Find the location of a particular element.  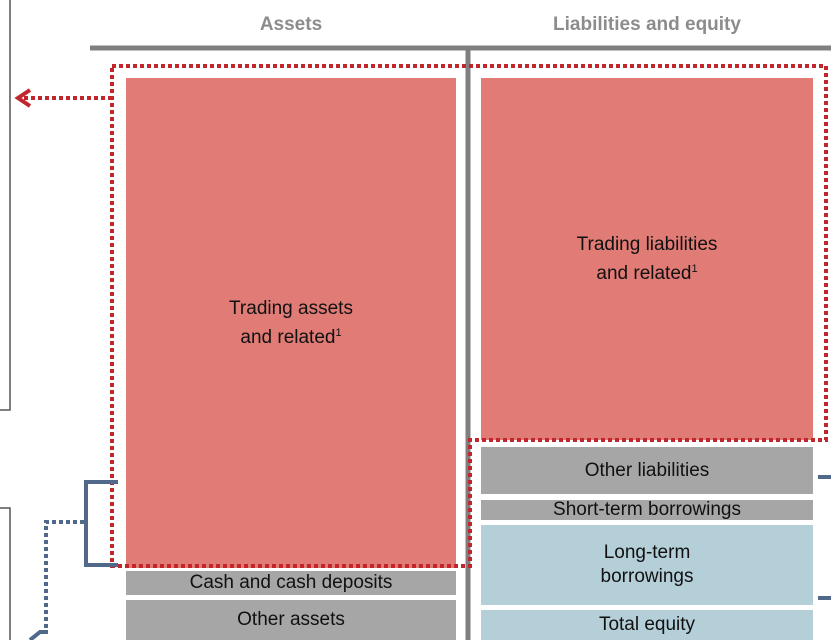

block-label-text: Trading liabilities is located at coordinates (647, 244).